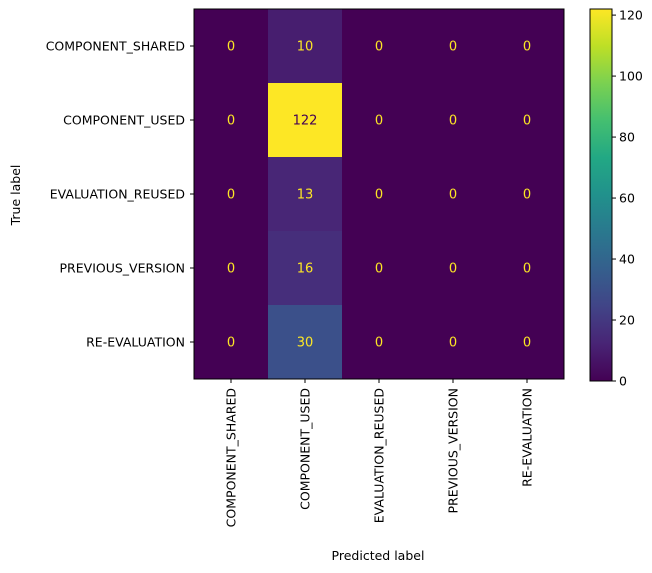 This screenshot has height=573, width=652. I want to click on colorbar-gradient, so click(601, 195).